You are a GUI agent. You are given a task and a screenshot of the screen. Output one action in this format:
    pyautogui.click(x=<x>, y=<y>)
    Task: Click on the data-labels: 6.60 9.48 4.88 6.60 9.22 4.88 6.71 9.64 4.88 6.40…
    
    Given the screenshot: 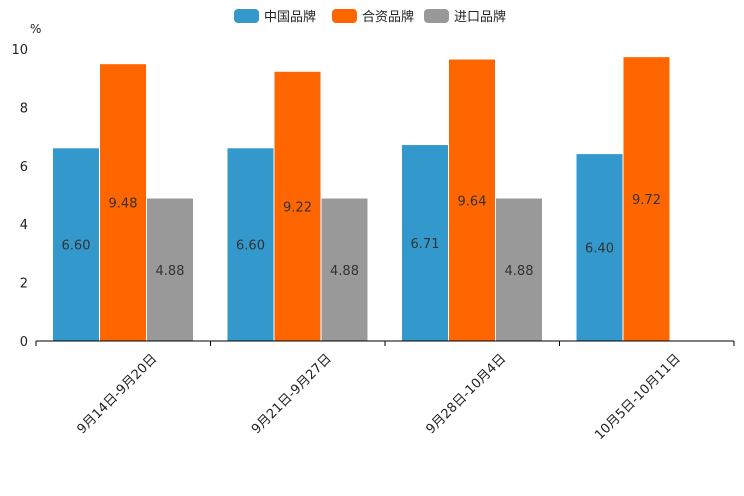 What is the action you would take?
    pyautogui.click(x=361, y=236)
    